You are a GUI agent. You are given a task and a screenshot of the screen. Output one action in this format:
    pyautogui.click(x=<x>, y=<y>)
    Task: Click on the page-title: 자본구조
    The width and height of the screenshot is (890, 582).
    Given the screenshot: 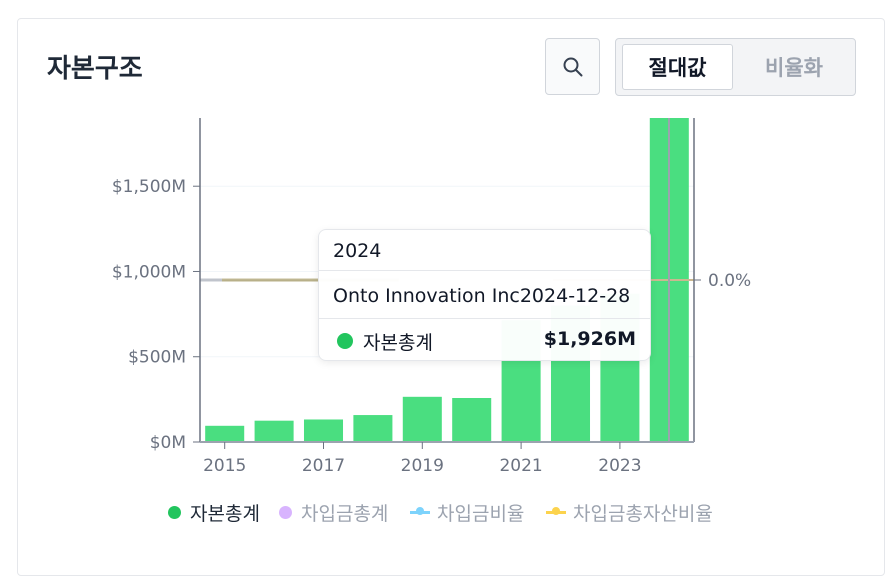 What is the action you would take?
    pyautogui.click(x=95, y=69)
    